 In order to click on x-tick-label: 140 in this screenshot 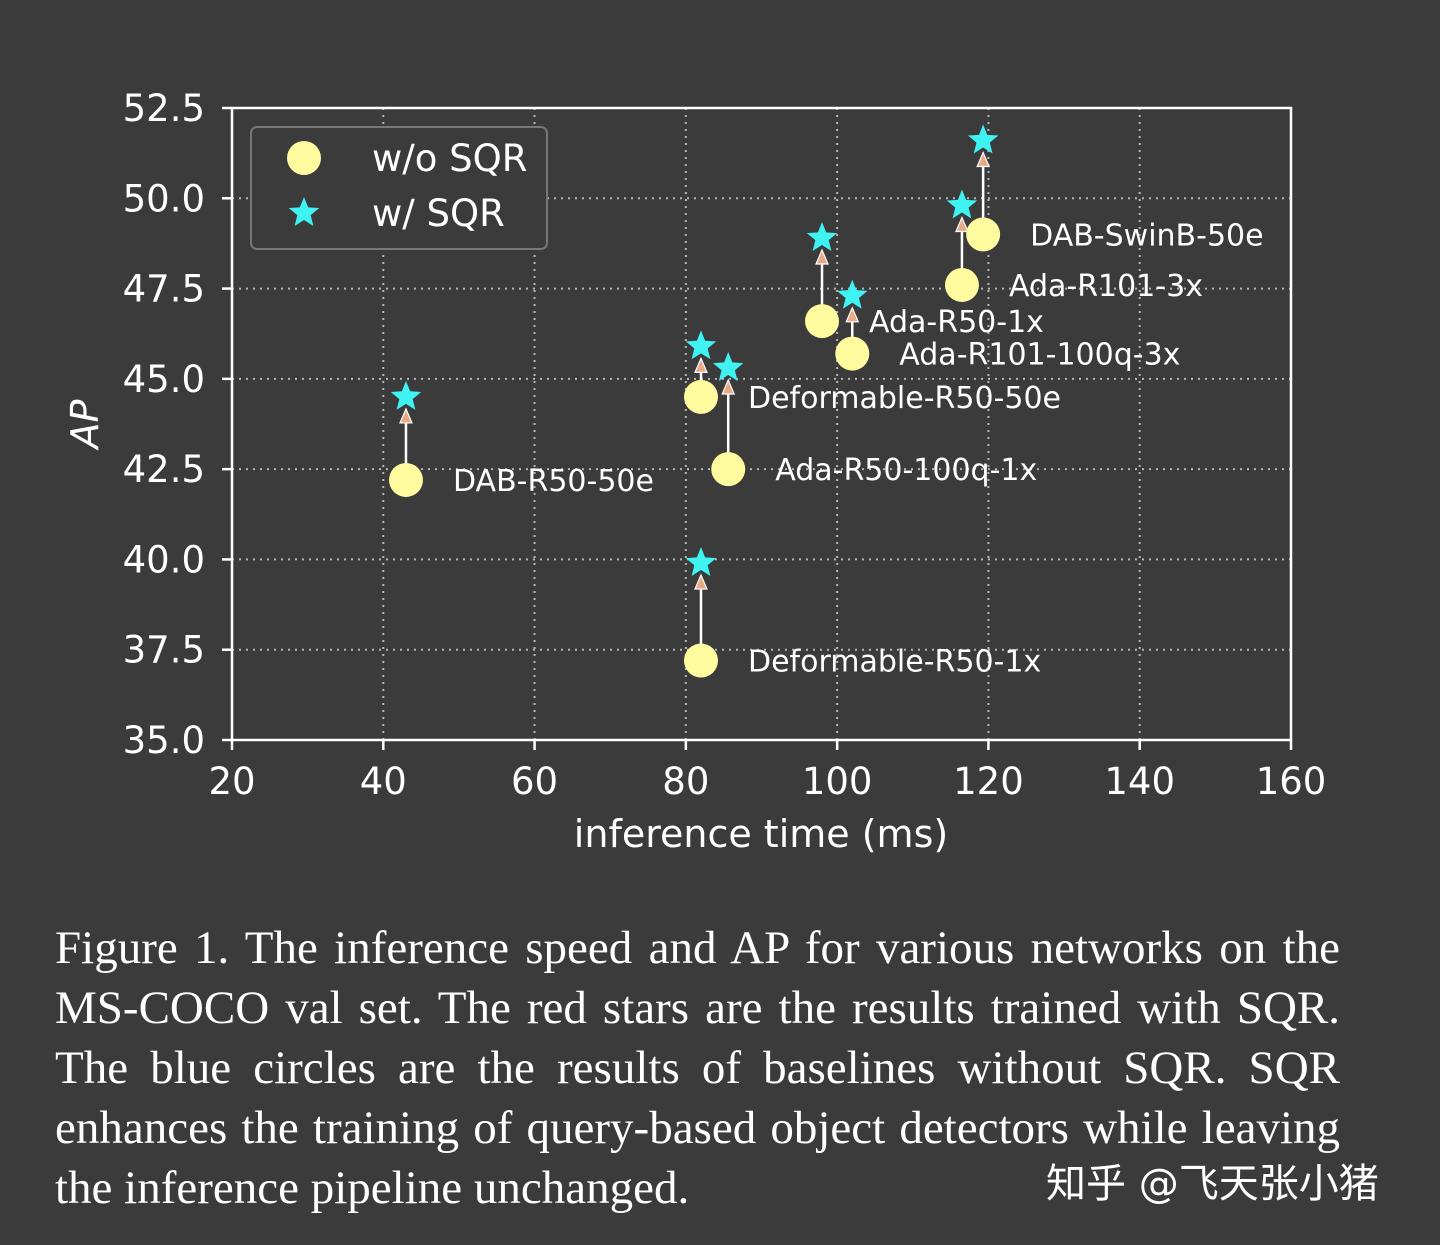, I will do `click(1139, 781)`.